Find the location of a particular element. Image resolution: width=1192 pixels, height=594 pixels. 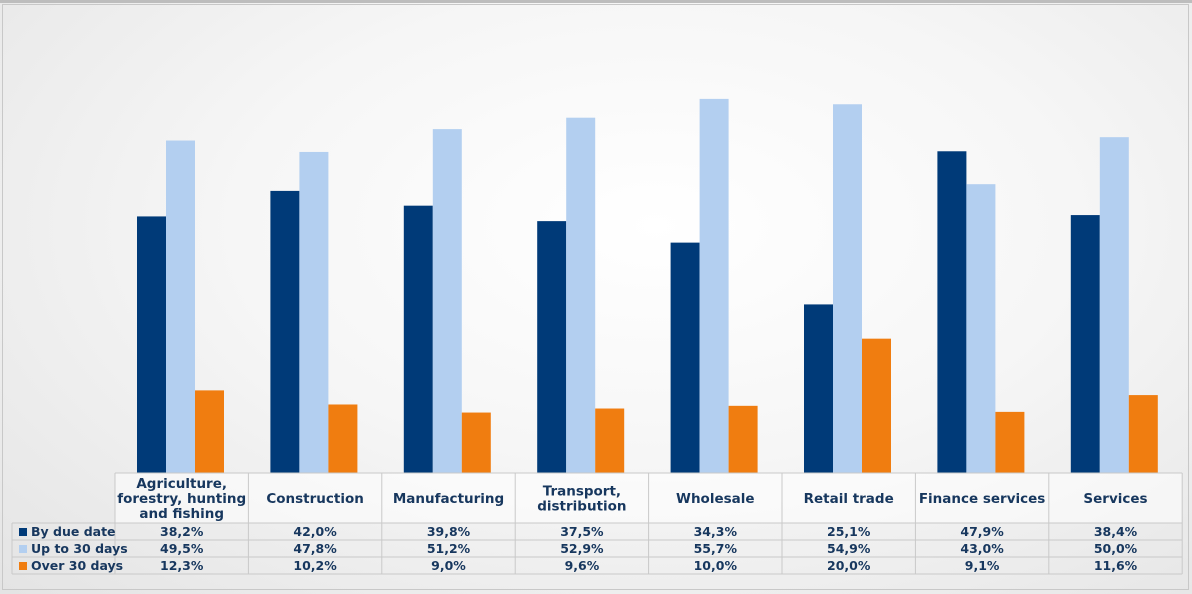

data-label-by-due-date-7: 38,4% is located at coordinates (1116, 531).